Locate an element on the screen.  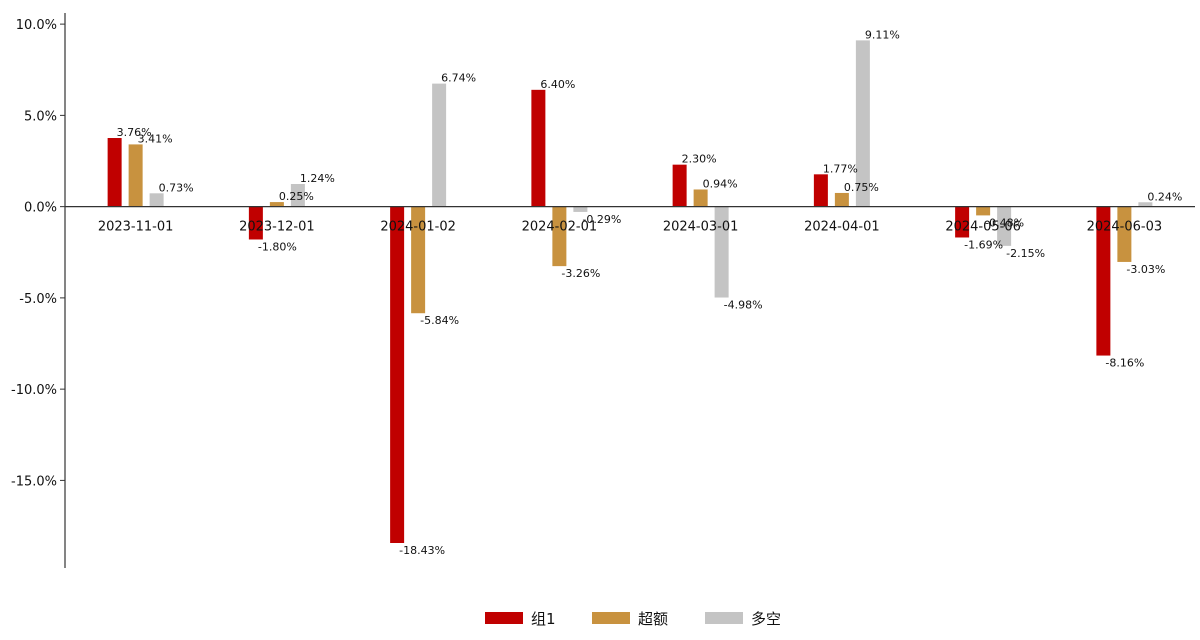
legend-label-多空: 多空 is located at coordinates (766, 619).